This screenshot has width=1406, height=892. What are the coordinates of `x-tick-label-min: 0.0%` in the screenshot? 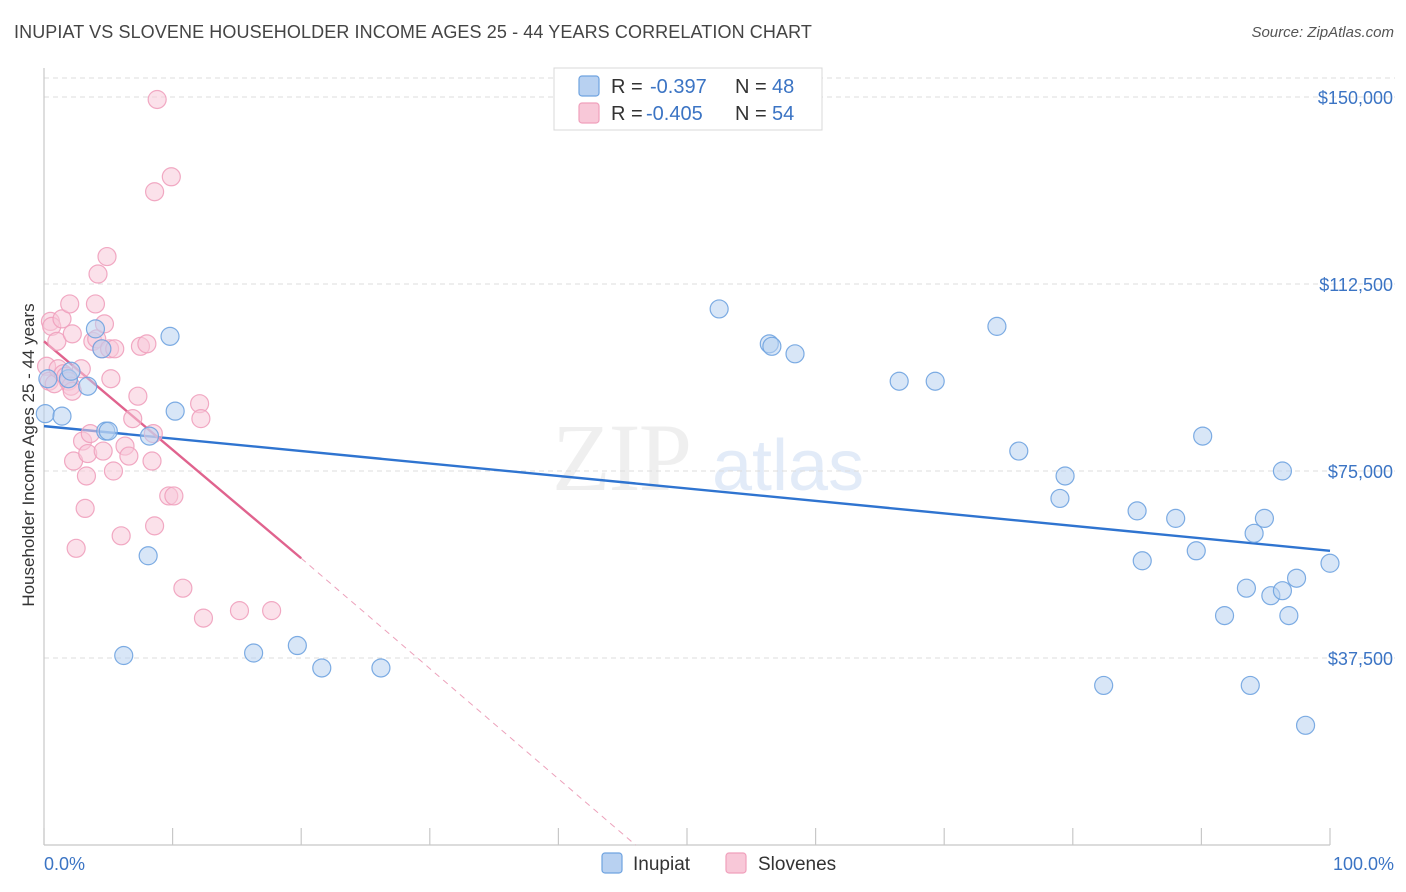 It's located at (64, 864).